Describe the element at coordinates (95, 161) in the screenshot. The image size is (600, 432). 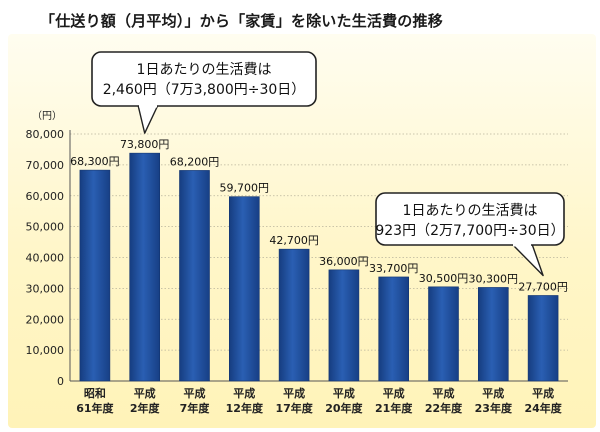
I see `bar-value-label: 68,300円` at that location.